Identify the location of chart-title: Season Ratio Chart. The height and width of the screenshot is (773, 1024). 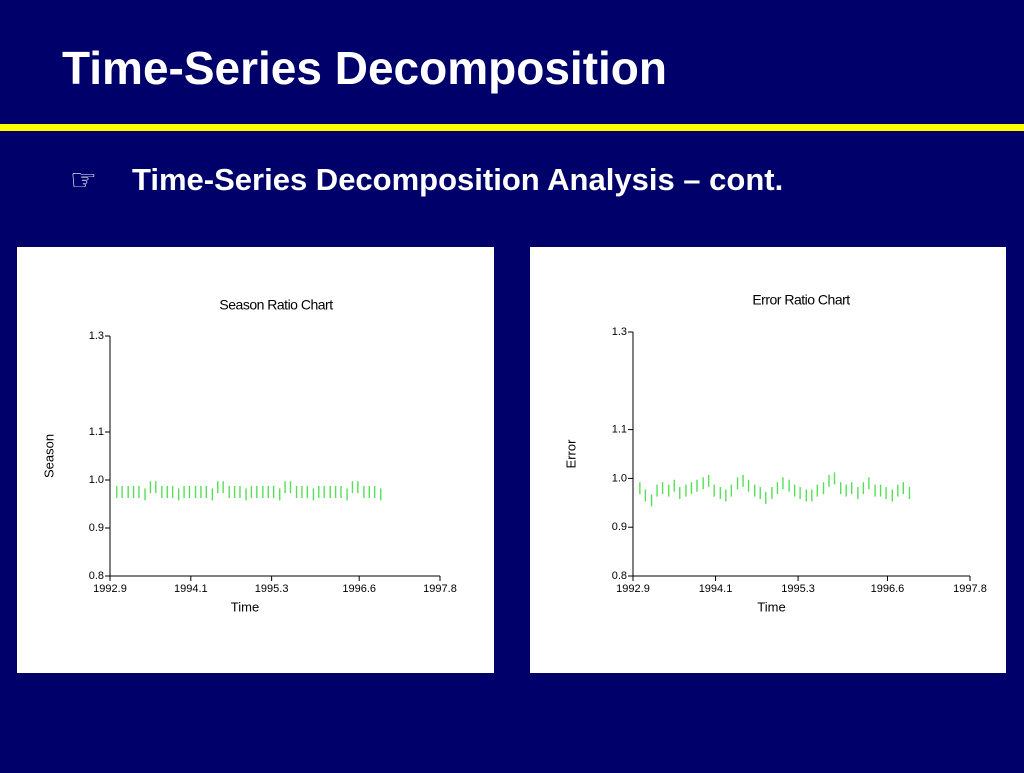
(276, 305).